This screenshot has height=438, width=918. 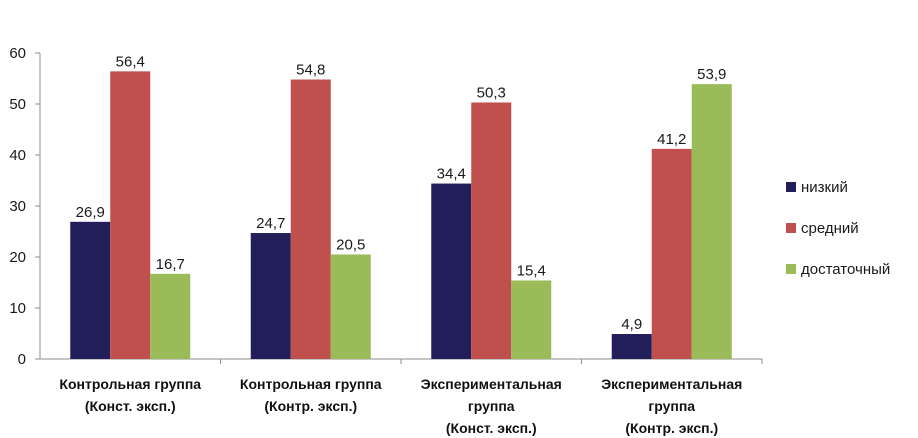 What do you see at coordinates (350, 244) in the screenshot?
I see `data-label: 20,5` at bounding box center [350, 244].